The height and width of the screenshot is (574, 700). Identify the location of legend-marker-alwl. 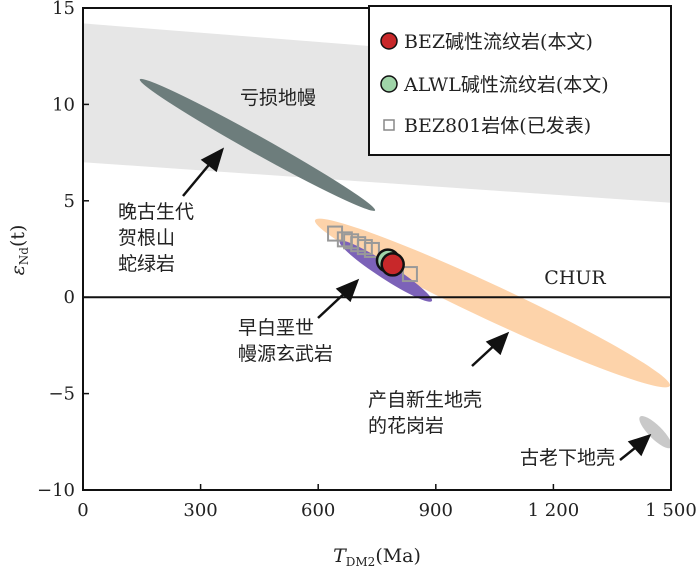
(389, 84).